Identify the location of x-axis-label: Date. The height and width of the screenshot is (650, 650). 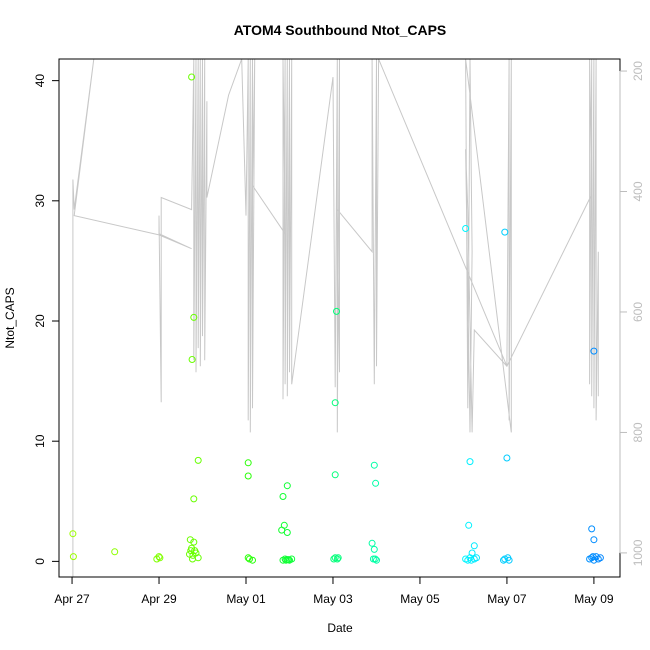
(340, 628).